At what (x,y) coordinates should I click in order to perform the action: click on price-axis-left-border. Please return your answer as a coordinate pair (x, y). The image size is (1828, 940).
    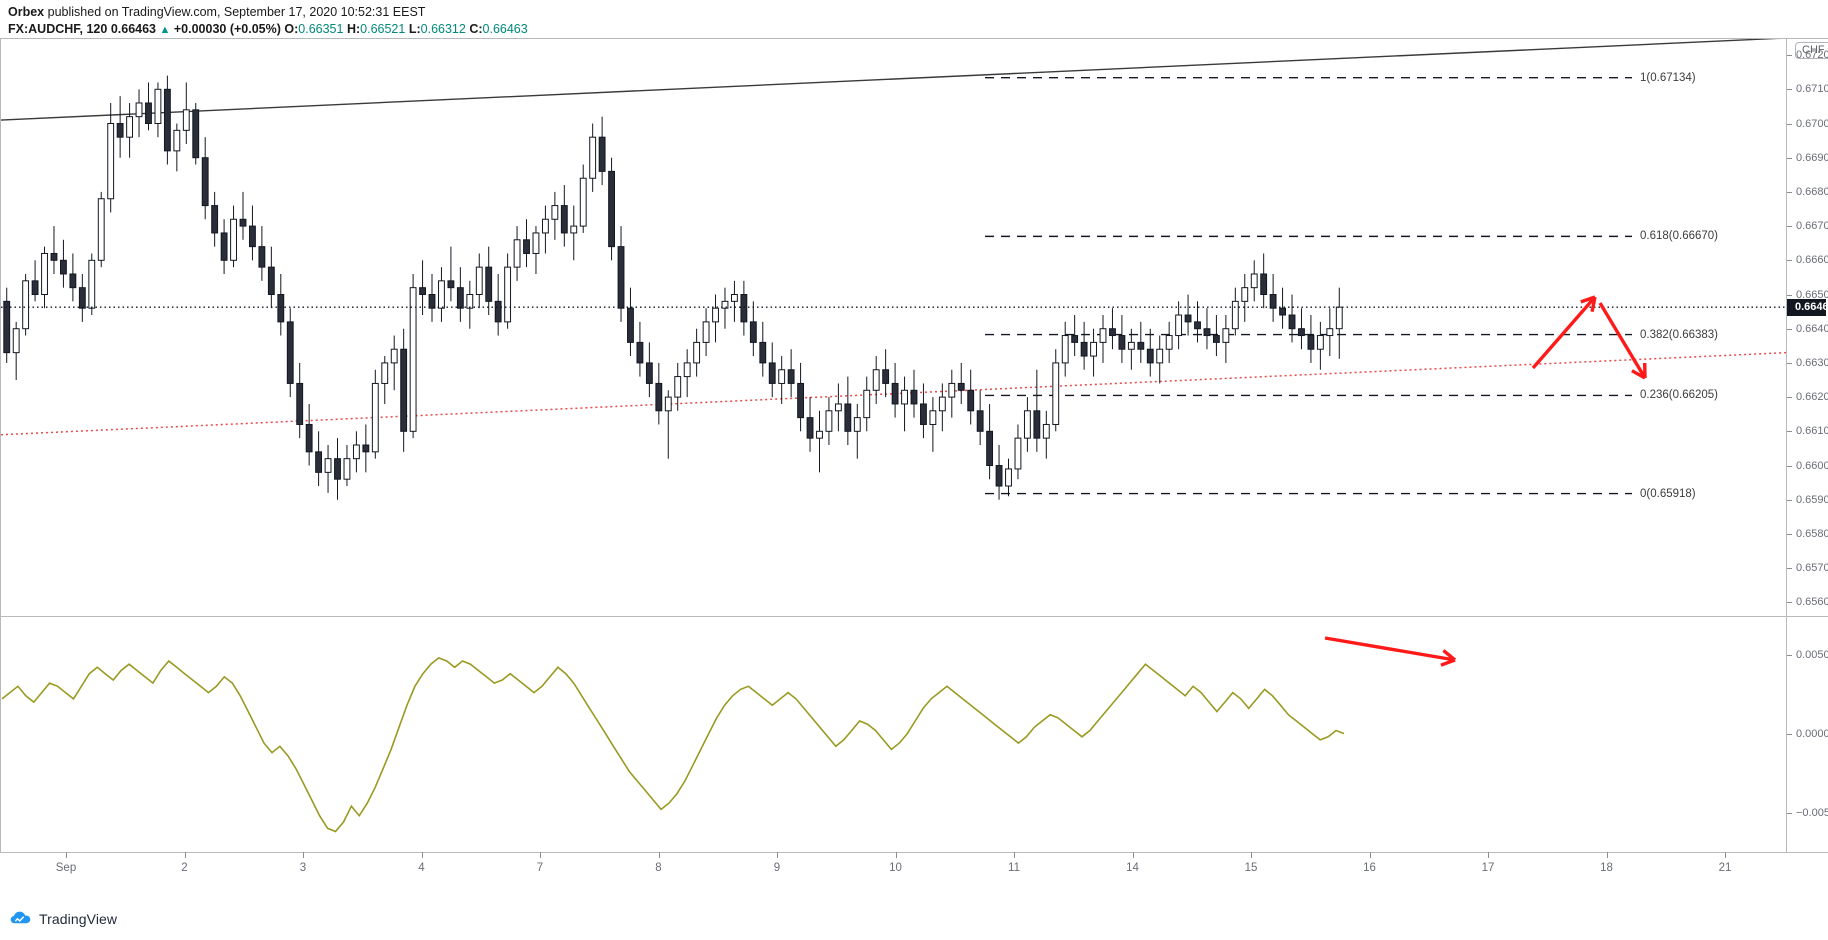
    Looking at the image, I should click on (1786, 445).